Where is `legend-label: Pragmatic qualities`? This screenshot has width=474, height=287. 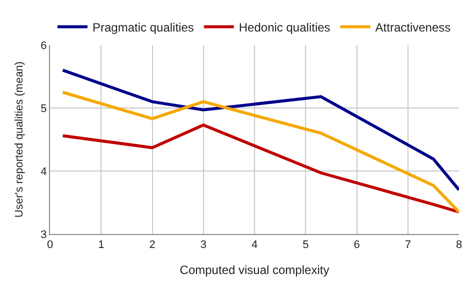
legend-label: Pragmatic qualities is located at coordinates (143, 27).